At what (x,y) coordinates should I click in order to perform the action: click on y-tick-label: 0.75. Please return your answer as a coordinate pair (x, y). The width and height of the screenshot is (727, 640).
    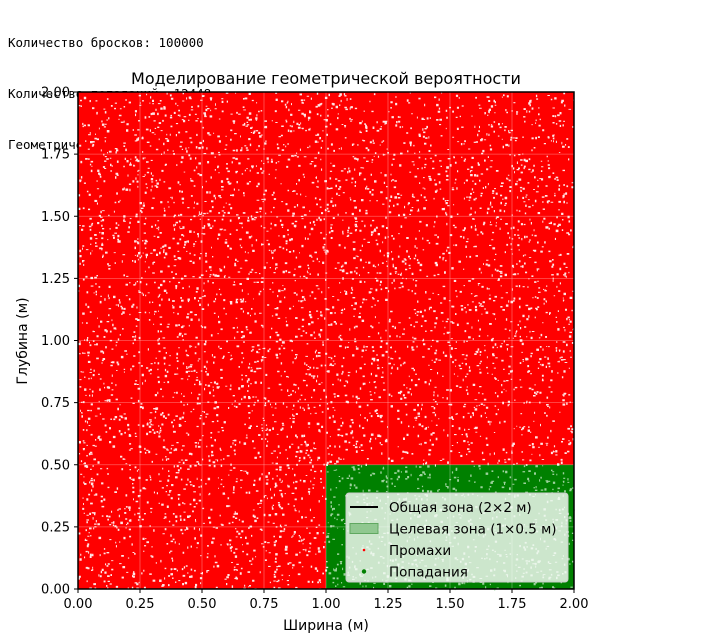
    Looking at the image, I should click on (55, 403).